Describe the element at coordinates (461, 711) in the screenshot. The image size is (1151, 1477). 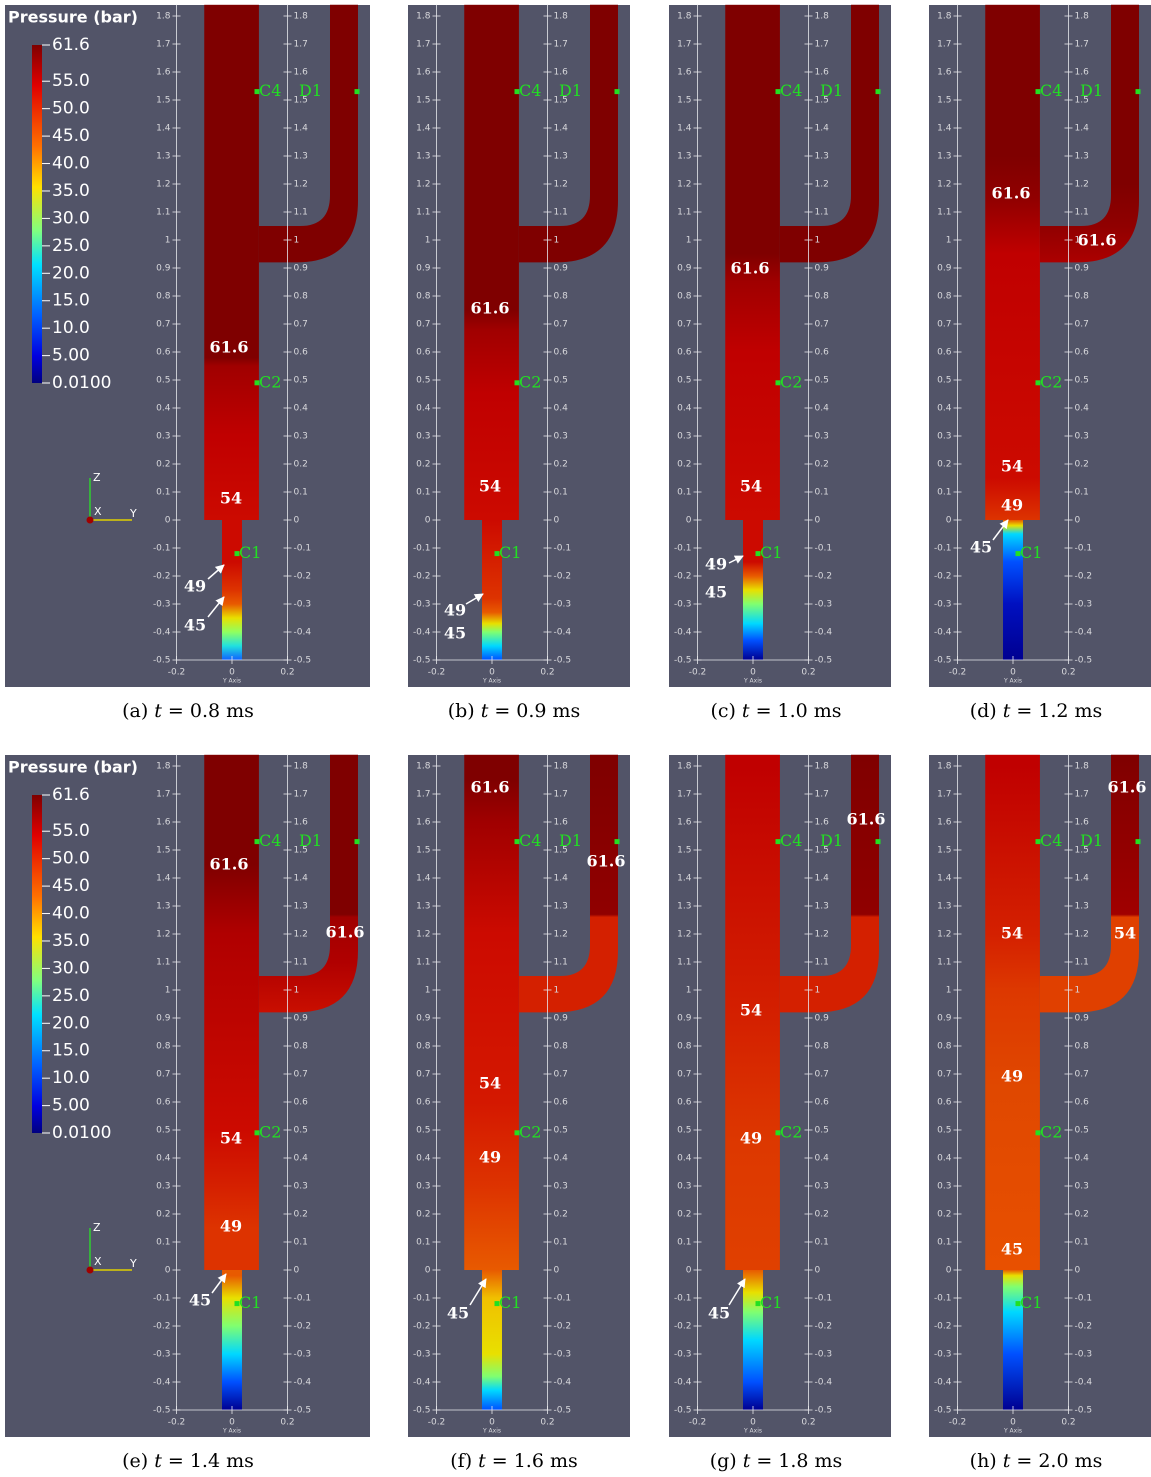
I see `caption-tag: (b)` at that location.